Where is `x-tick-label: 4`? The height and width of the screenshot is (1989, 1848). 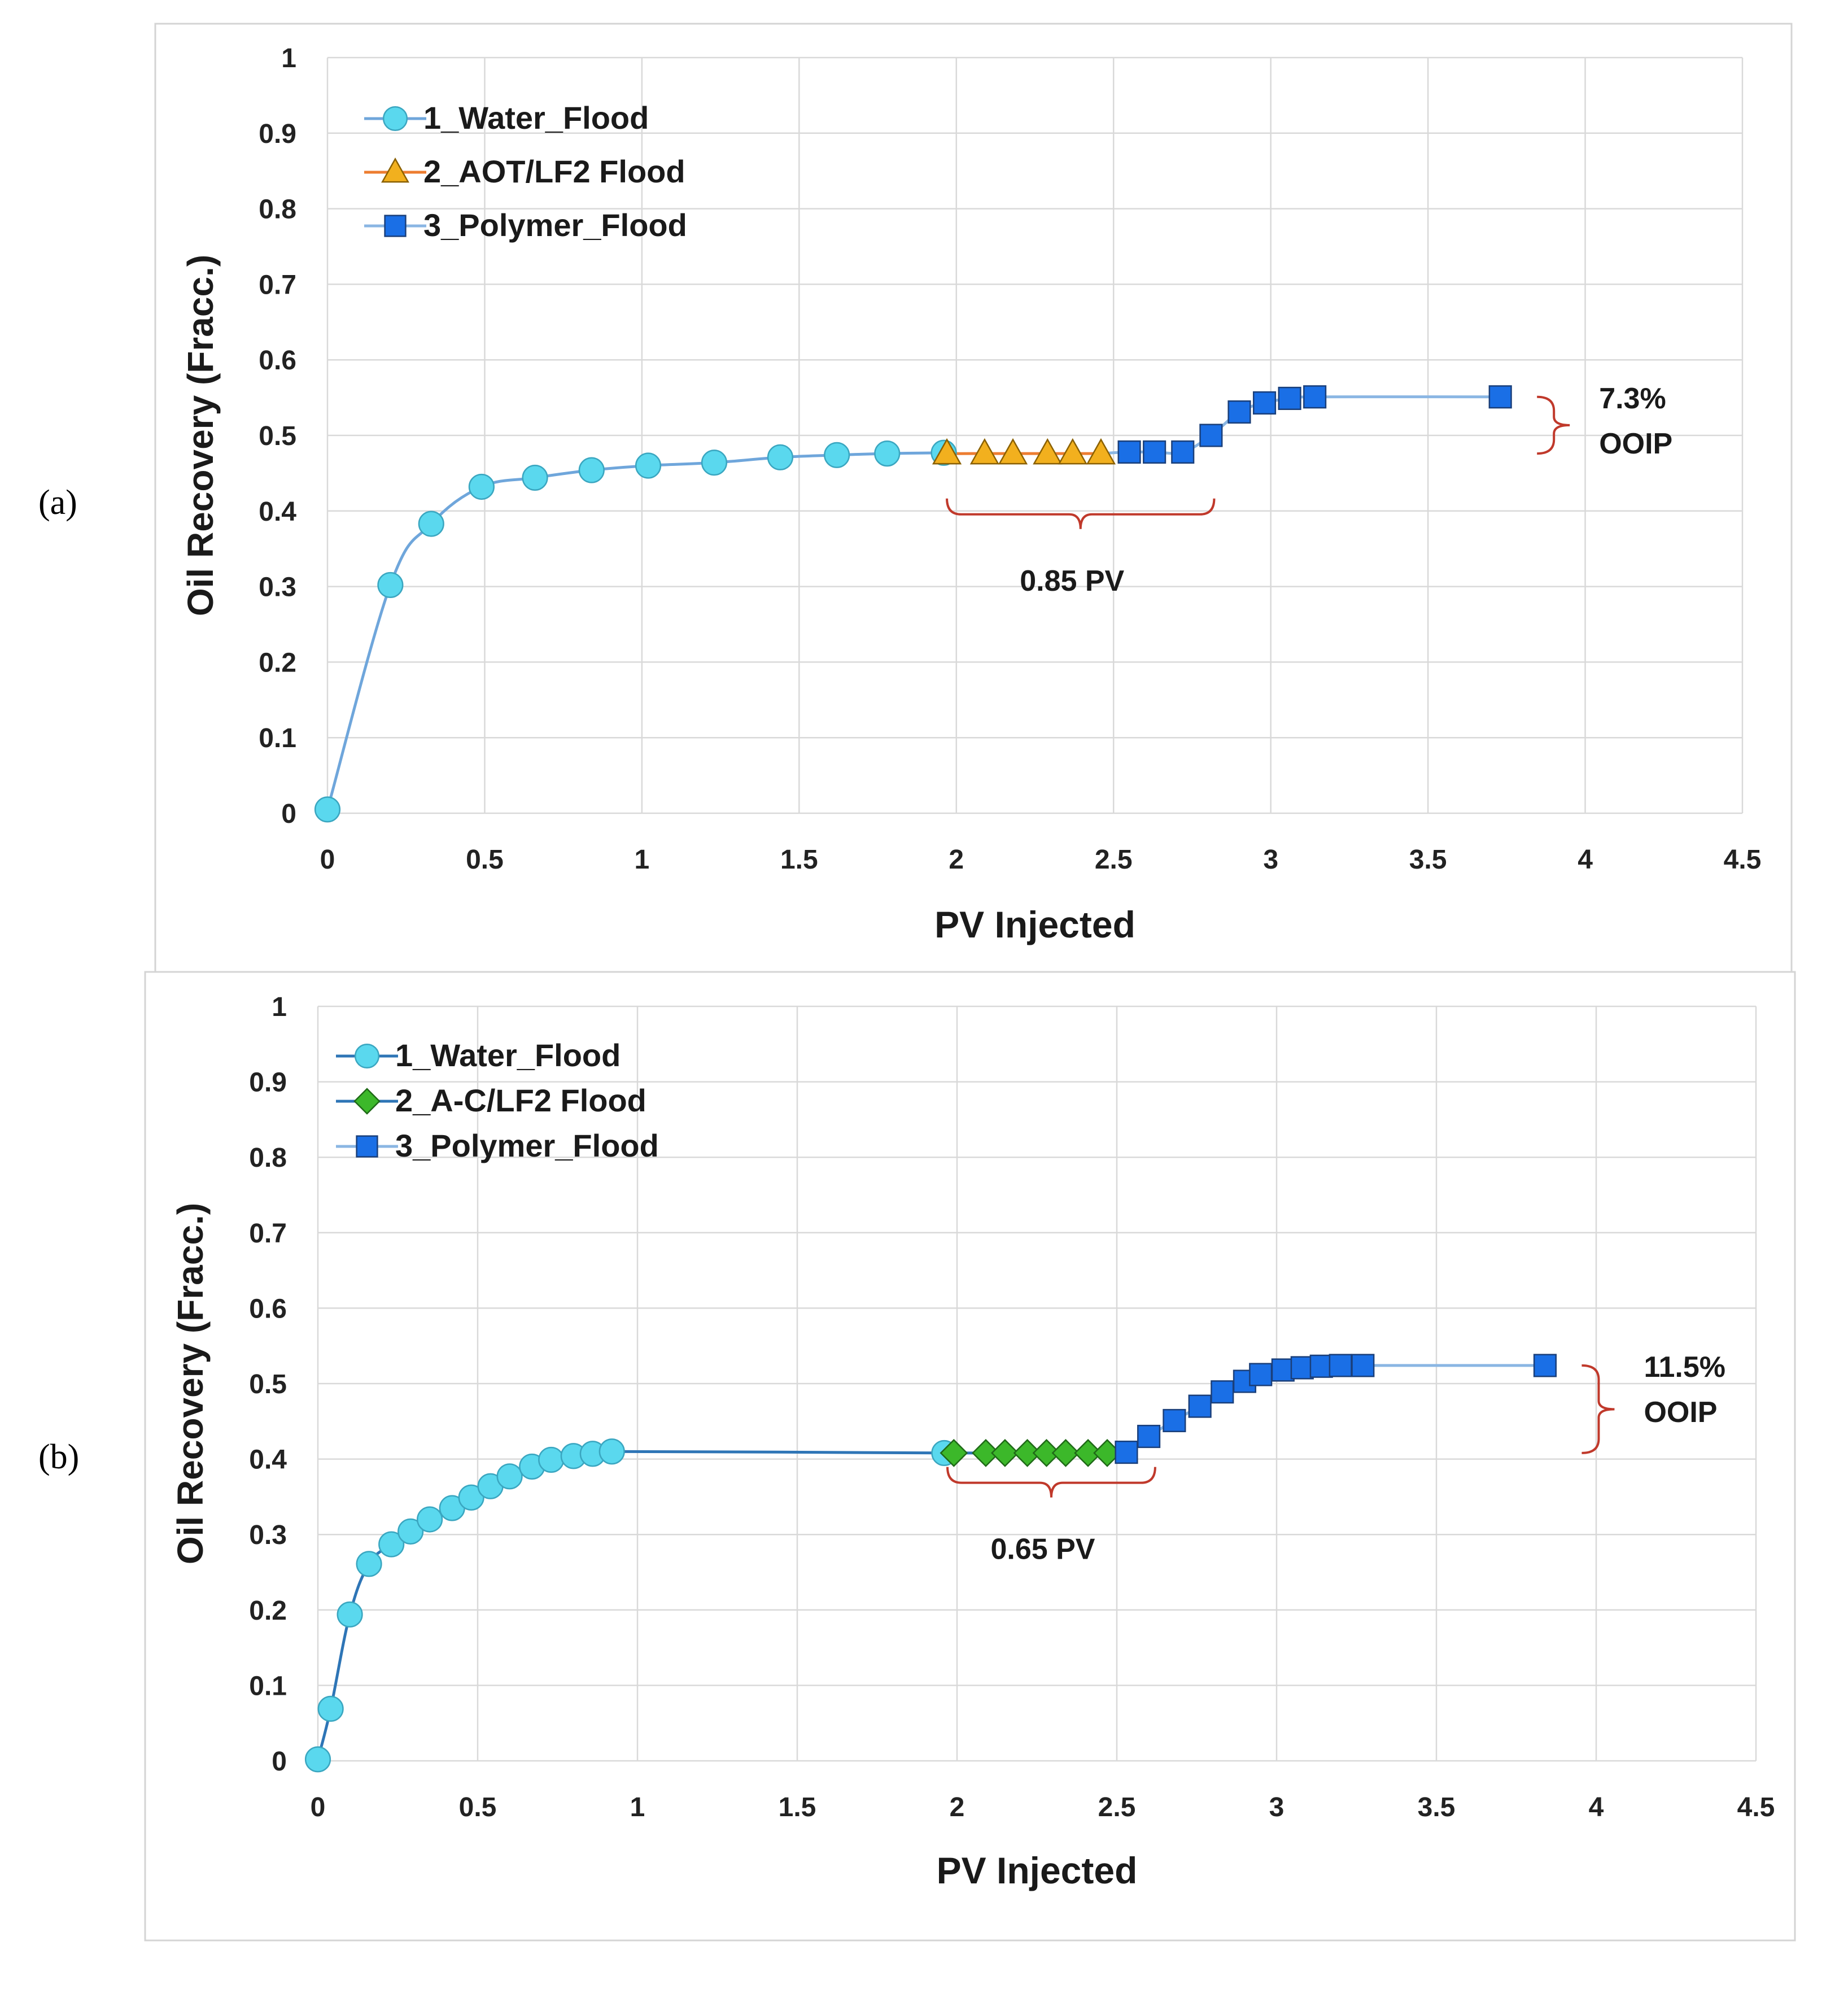 x-tick-label: 4 is located at coordinates (1585, 860).